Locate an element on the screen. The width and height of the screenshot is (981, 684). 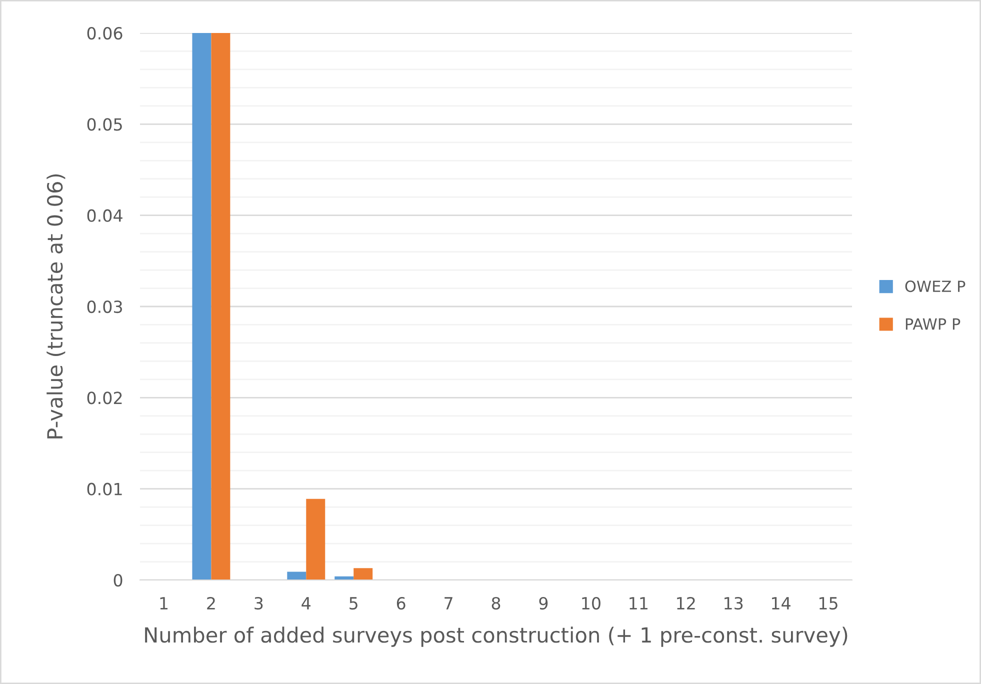
y-tick-label: 0 is located at coordinates (118, 580).